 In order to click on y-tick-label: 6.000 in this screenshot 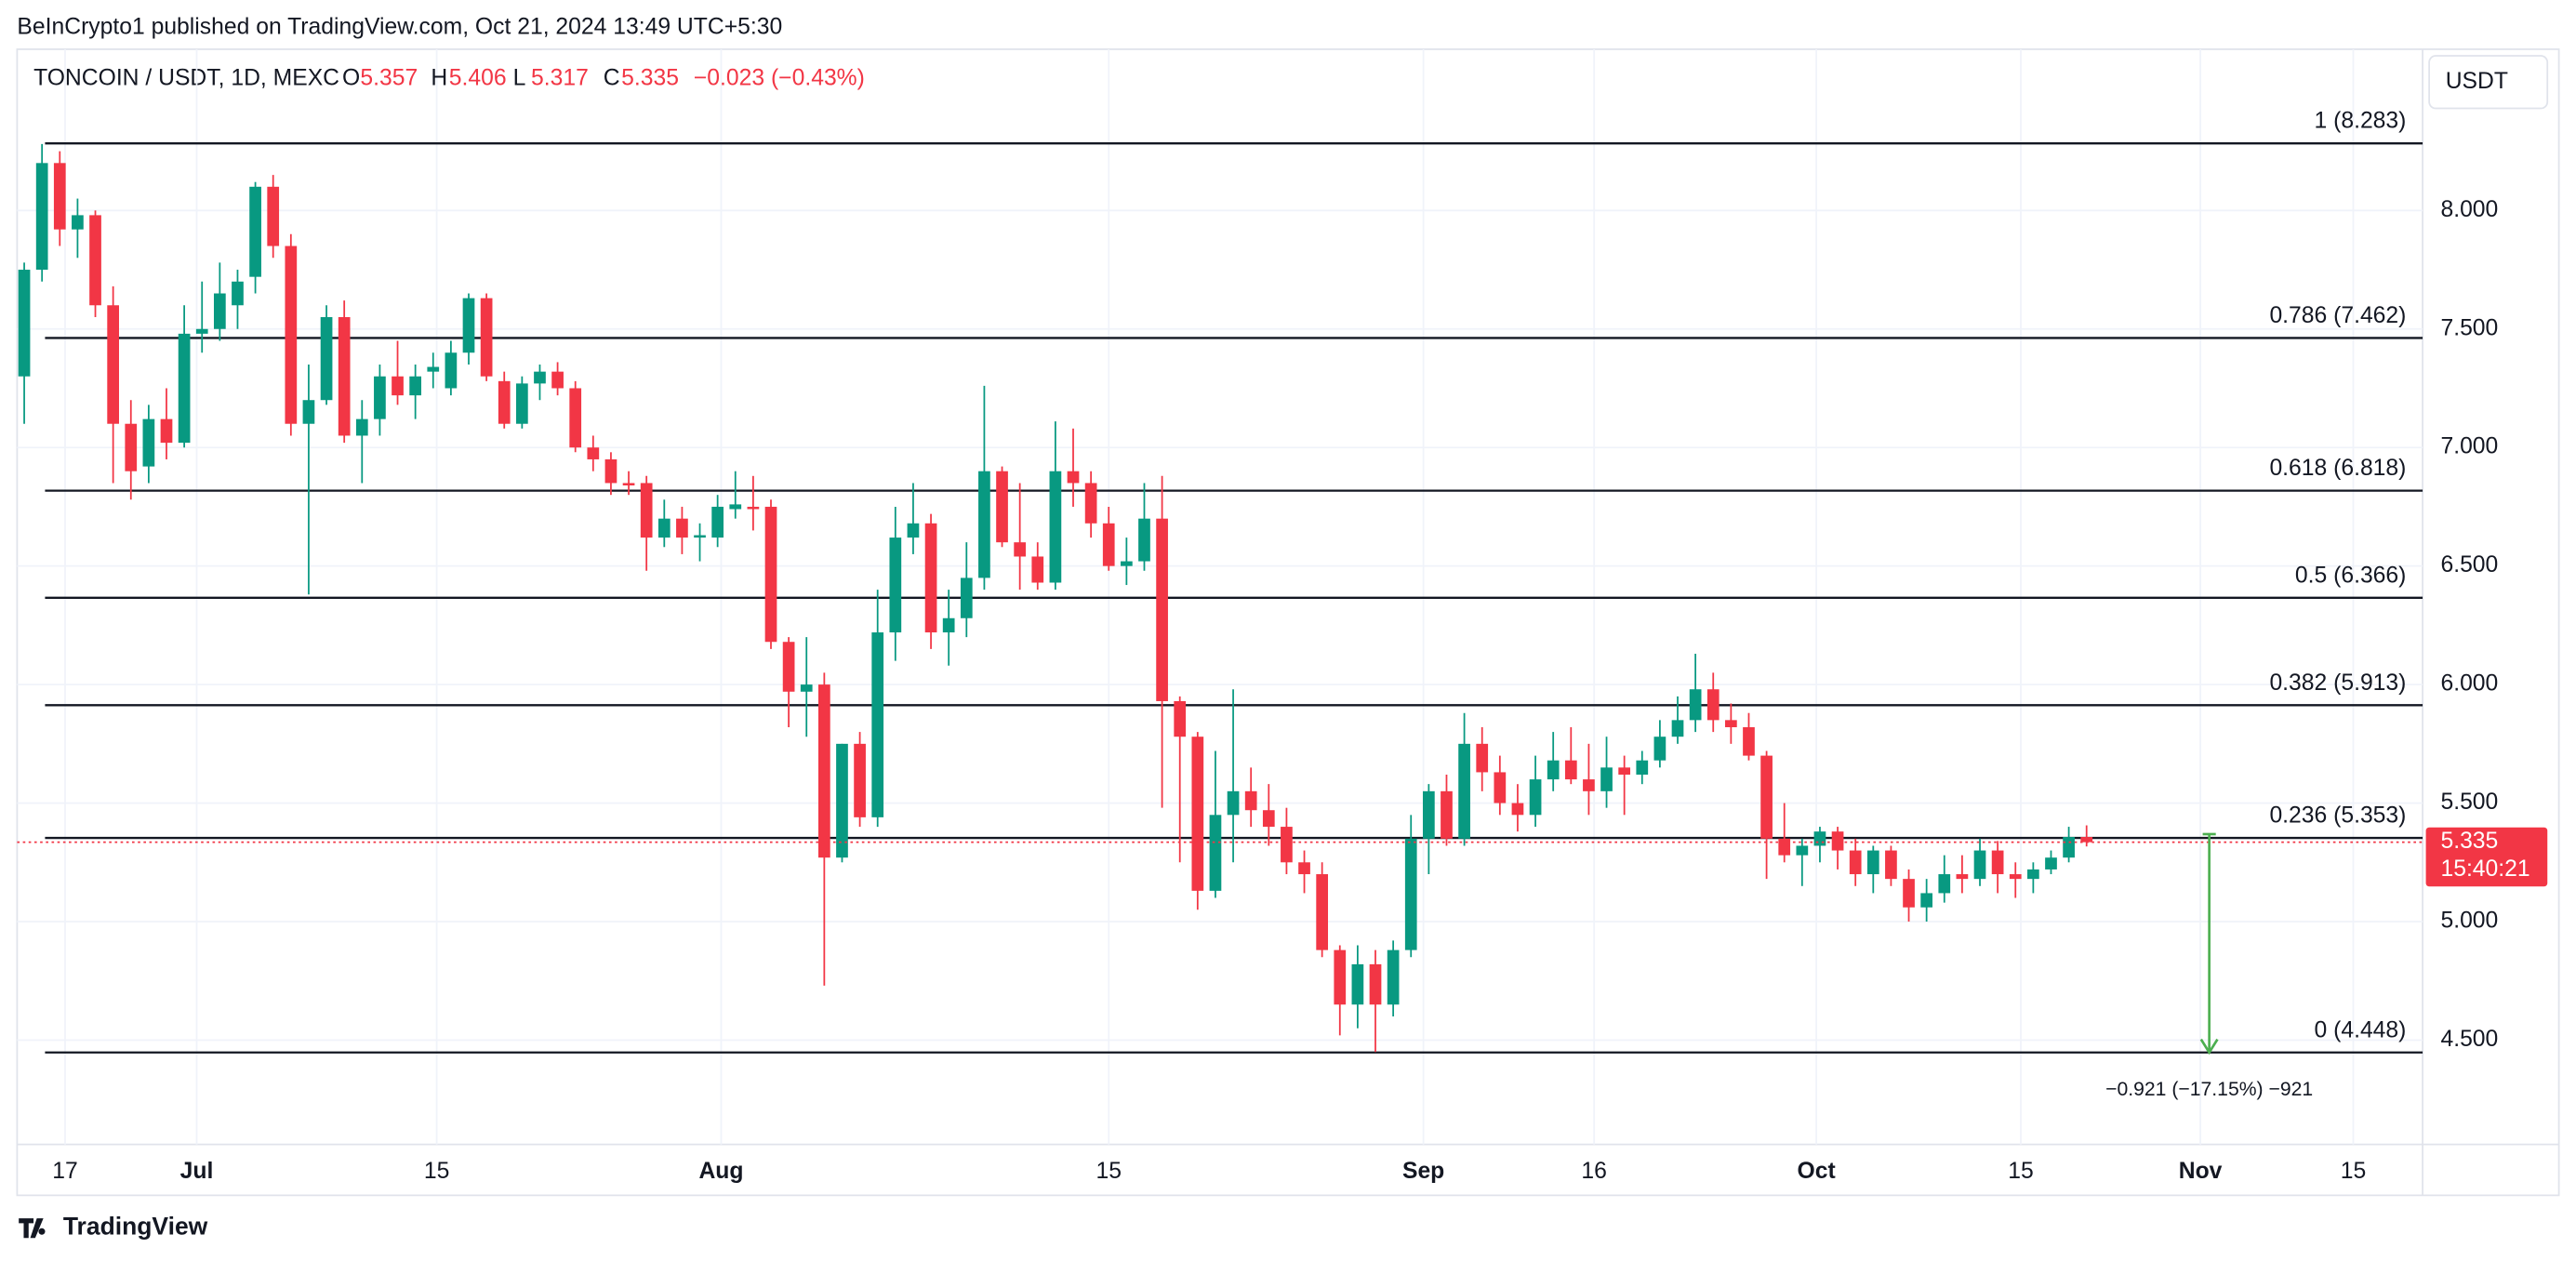, I will do `click(2469, 684)`.